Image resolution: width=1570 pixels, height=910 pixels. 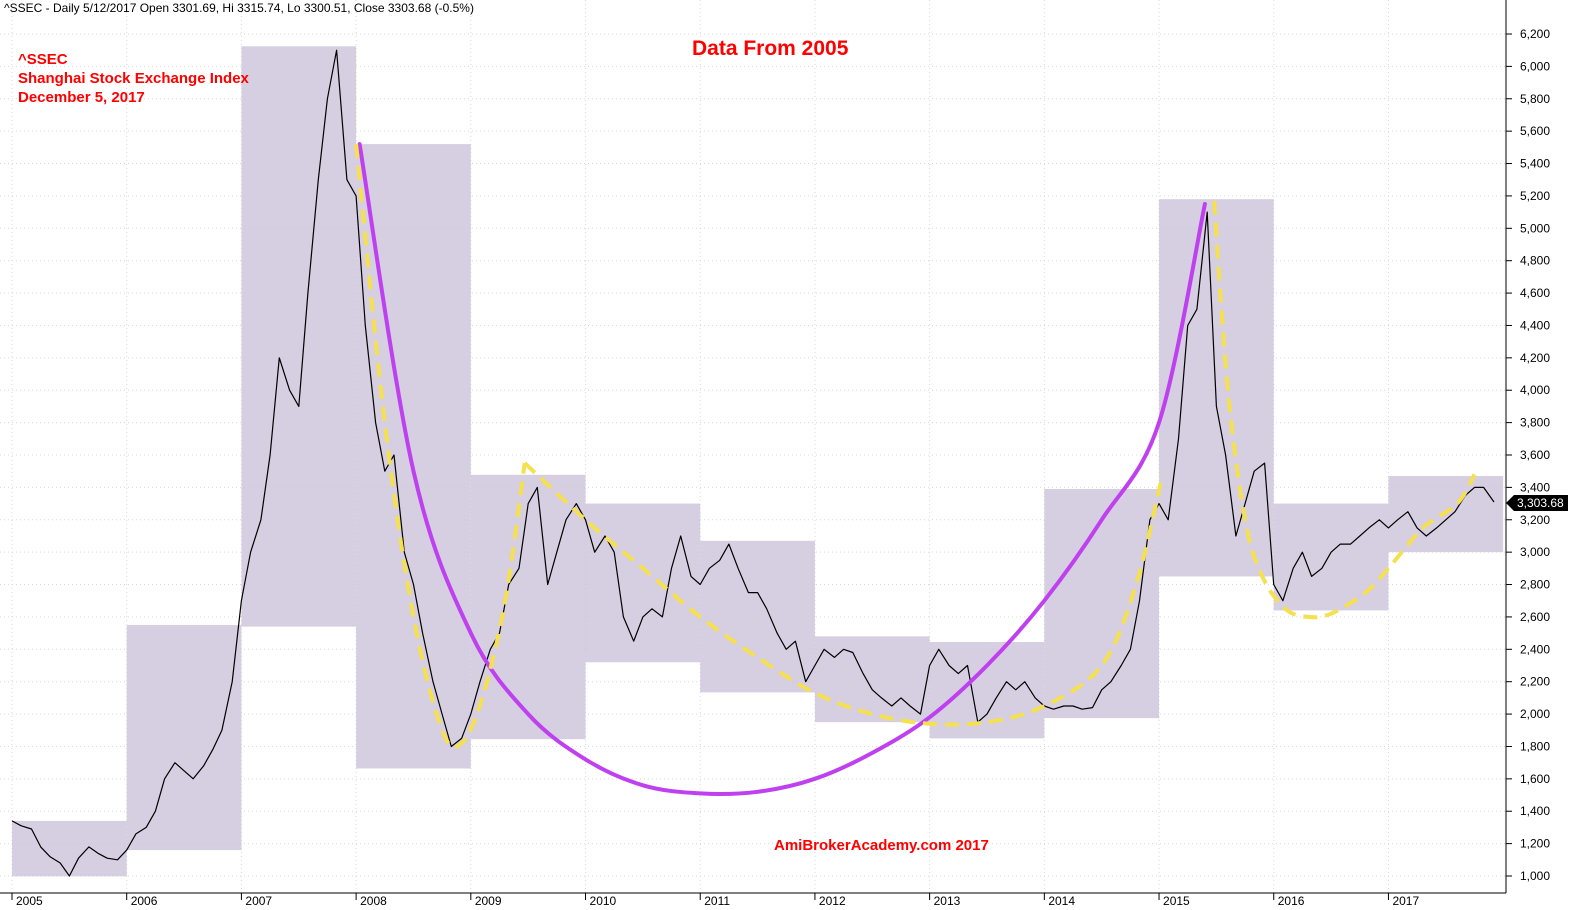 What do you see at coordinates (603, 901) in the screenshot?
I see `x-tick-label: 2010` at bounding box center [603, 901].